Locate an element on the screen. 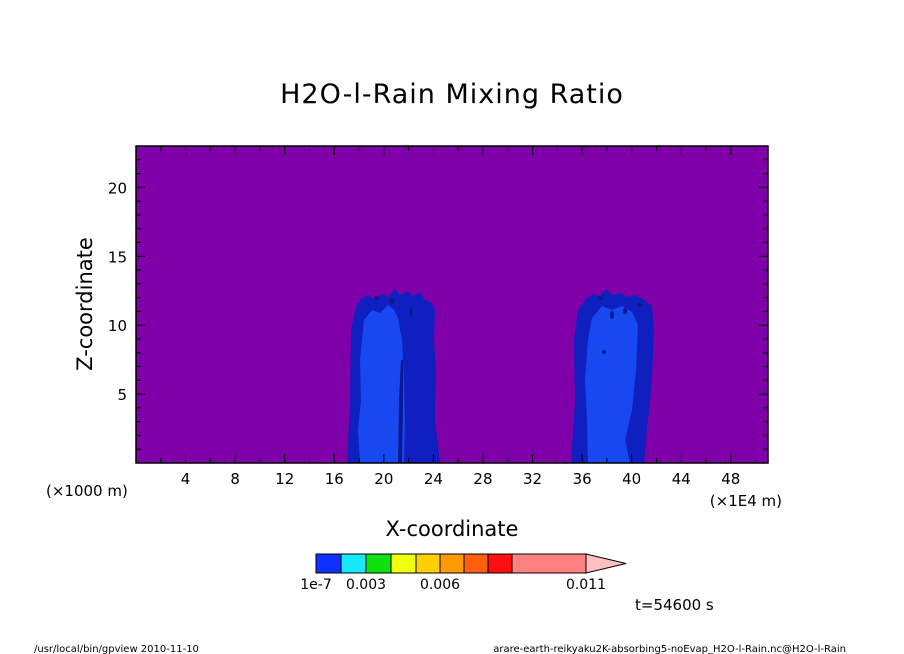  colorbar-label: 0.011 is located at coordinates (586, 585).